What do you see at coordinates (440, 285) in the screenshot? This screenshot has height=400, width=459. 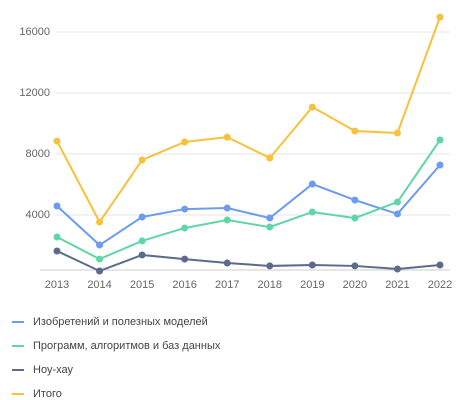 I see `x-tick-label: 2022` at bounding box center [440, 285].